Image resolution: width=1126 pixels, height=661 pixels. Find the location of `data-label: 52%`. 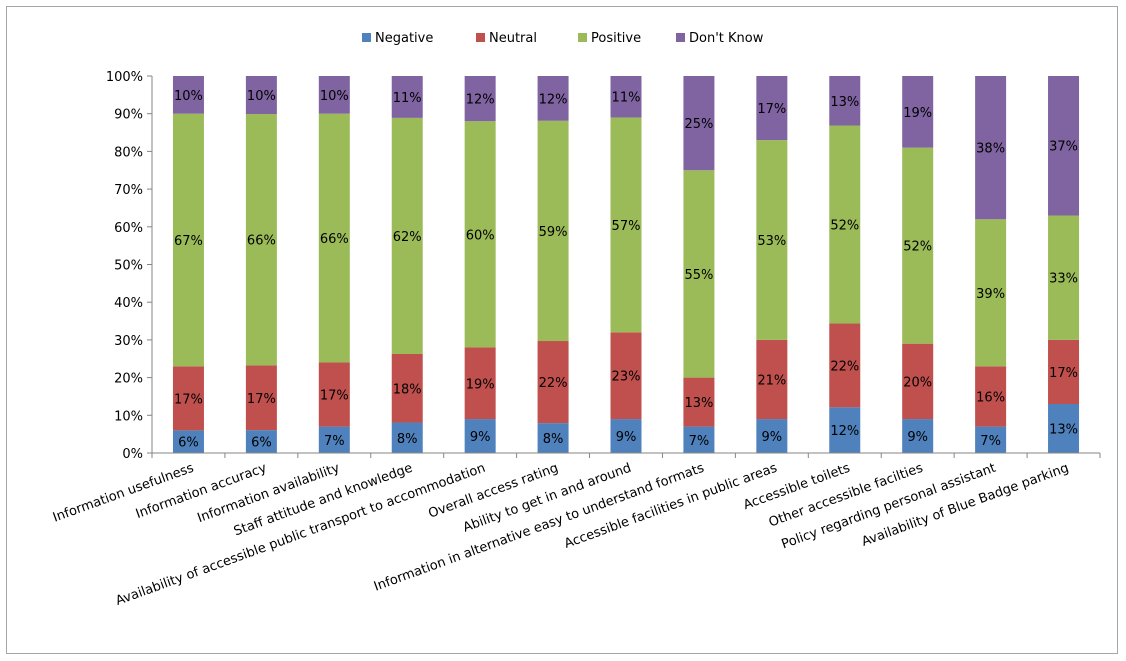

data-label: 52% is located at coordinates (917, 247).